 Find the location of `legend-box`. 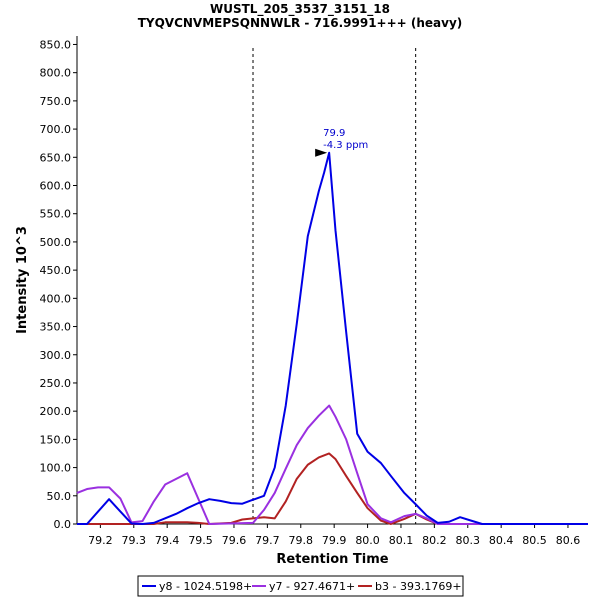

legend-box is located at coordinates (300, 586).